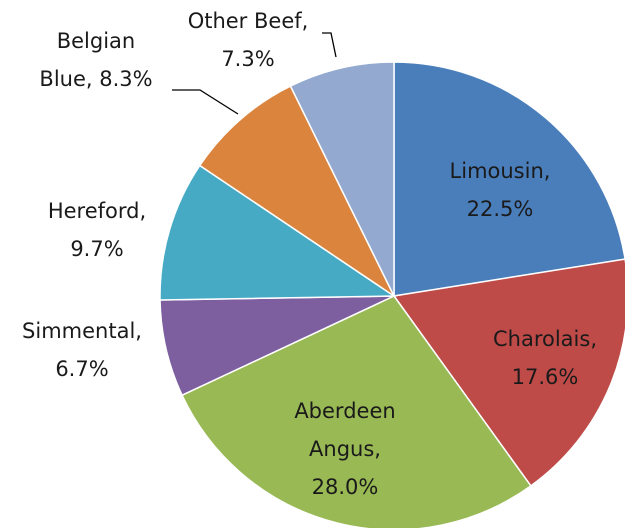  Describe the element at coordinates (545, 339) in the screenshot. I see `label-line: Charolais,` at that location.